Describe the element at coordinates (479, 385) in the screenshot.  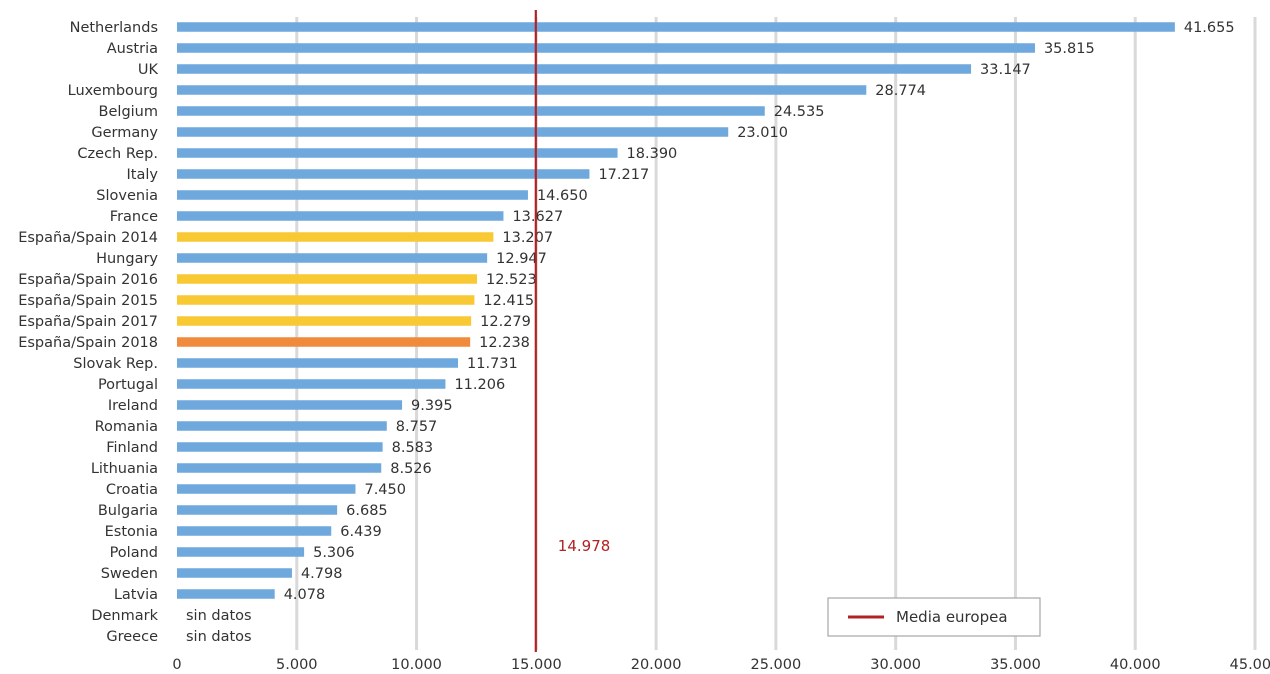
I see `data-label: 11.206` at that location.